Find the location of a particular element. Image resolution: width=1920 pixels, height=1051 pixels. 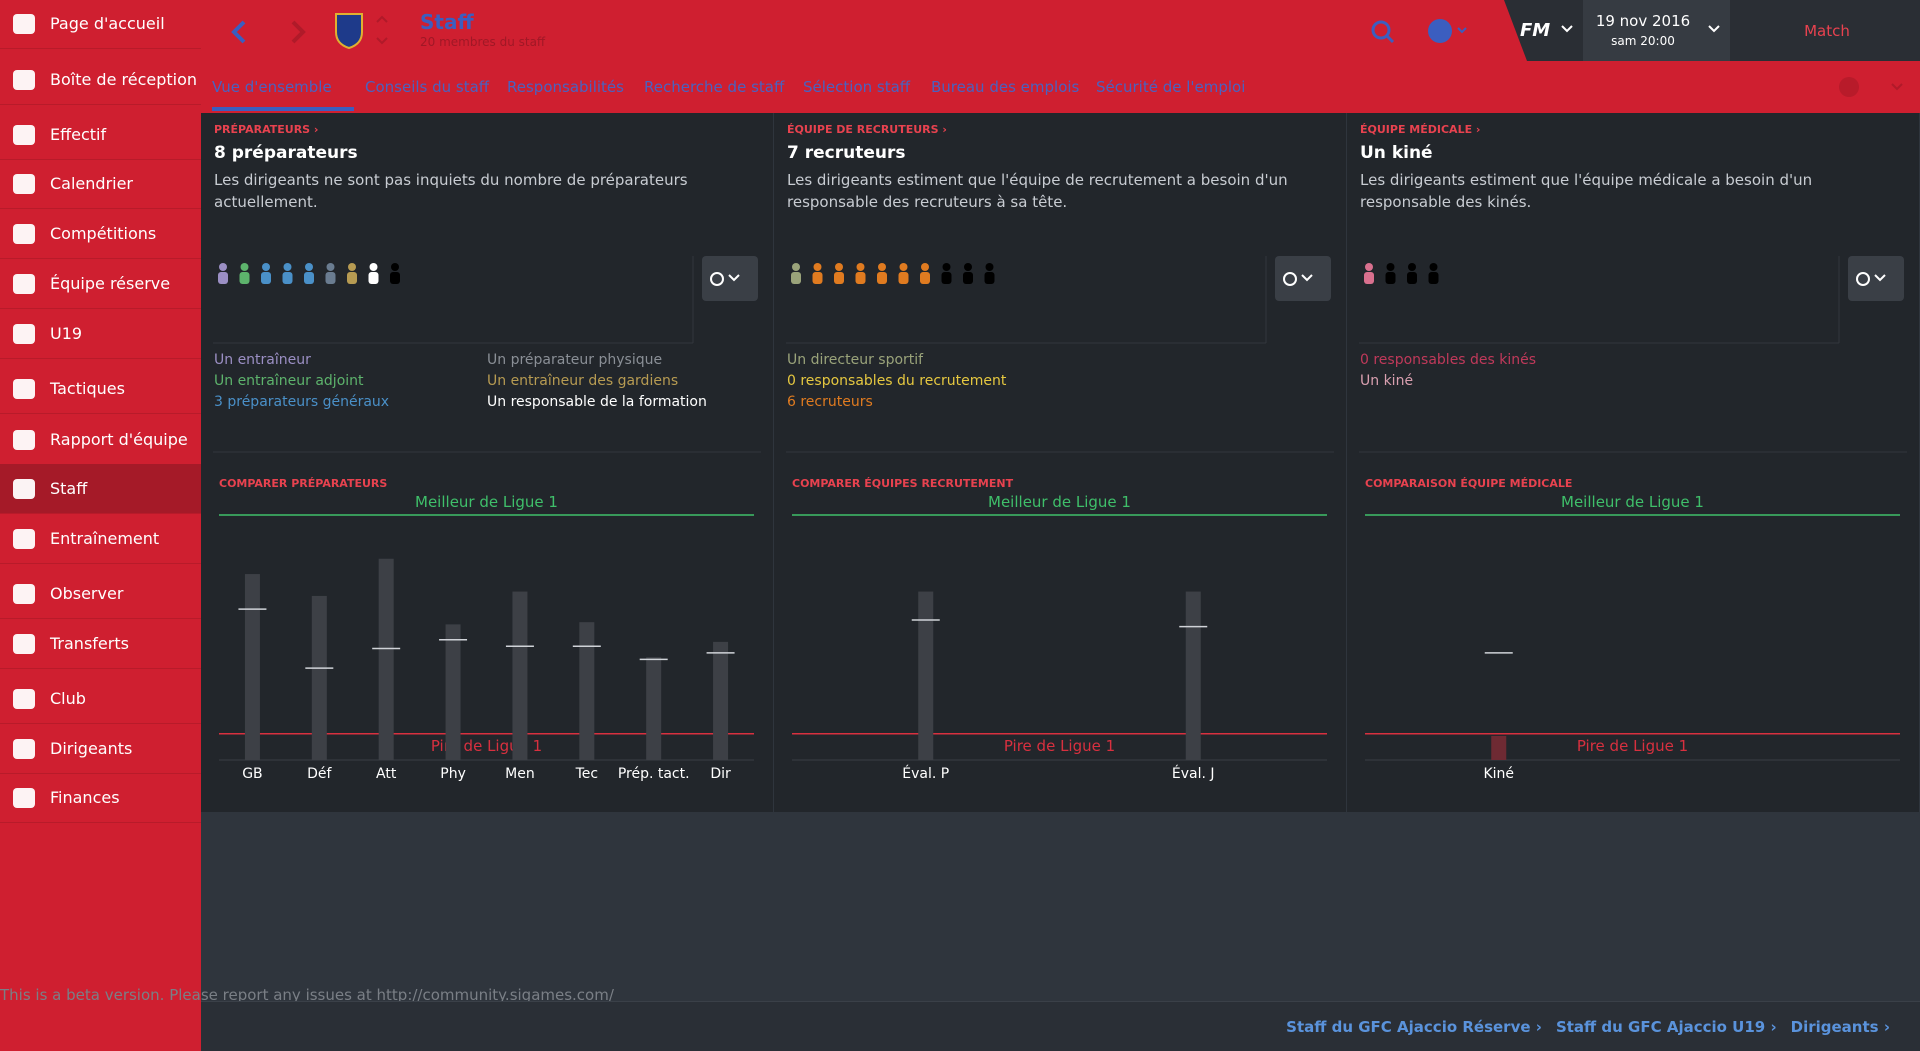

nav-item: Effectif is located at coordinates (100, 135).